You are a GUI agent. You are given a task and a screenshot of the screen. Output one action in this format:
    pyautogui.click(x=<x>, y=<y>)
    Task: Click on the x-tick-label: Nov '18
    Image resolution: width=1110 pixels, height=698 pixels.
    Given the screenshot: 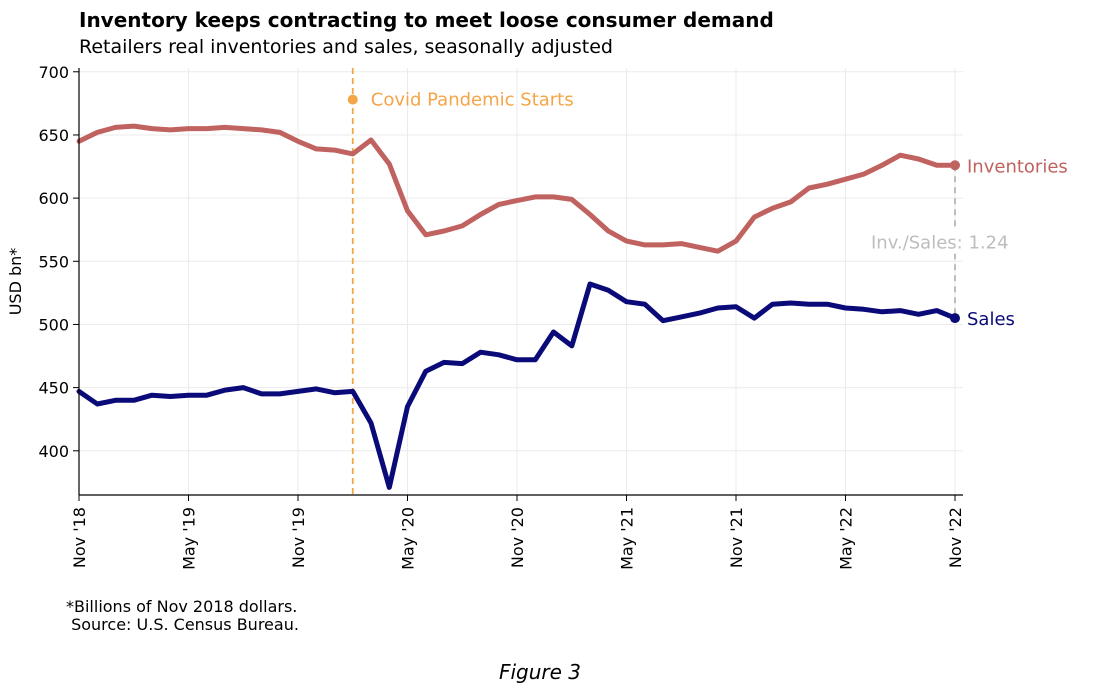 What is the action you would take?
    pyautogui.click(x=79, y=537)
    